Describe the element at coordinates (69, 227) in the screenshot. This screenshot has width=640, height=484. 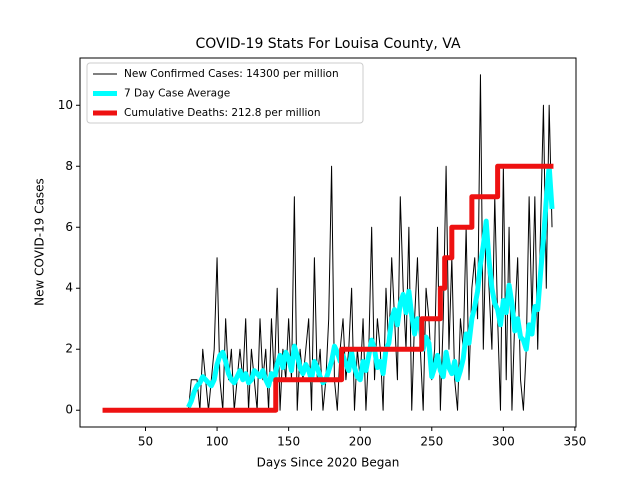
I see `y-tick-label: 6` at that location.